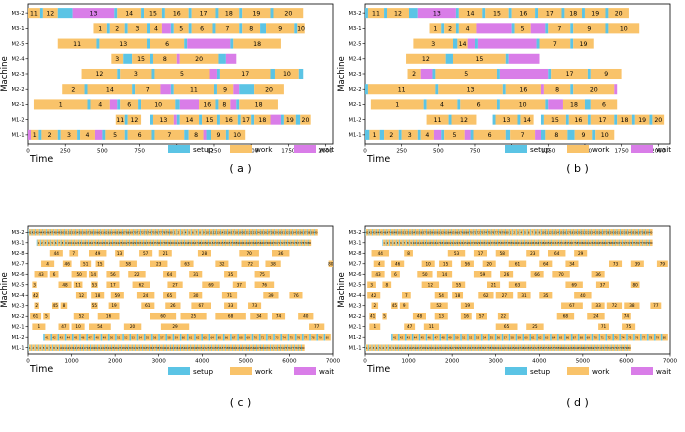 The height and width of the screenshot is (432, 685). Describe the element at coordinates (189, 348) in the screenshot. I see `task-label: 47` at that location.